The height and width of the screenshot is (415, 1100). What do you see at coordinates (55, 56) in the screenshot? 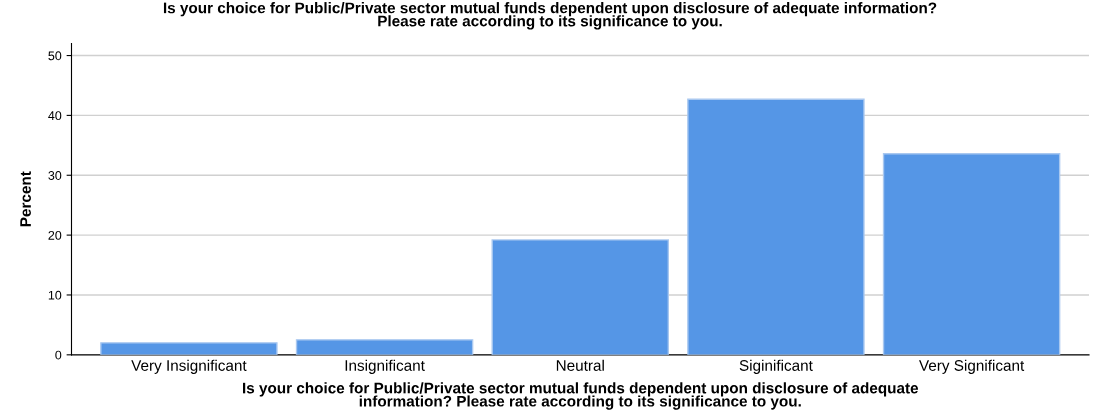
I see `y-tick-label: 50` at bounding box center [55, 56].